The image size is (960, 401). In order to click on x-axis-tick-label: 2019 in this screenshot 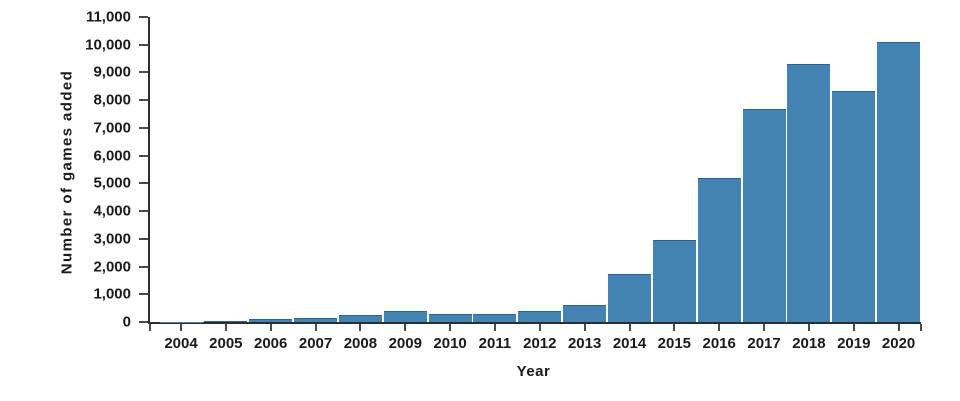, I will do `click(854, 343)`.